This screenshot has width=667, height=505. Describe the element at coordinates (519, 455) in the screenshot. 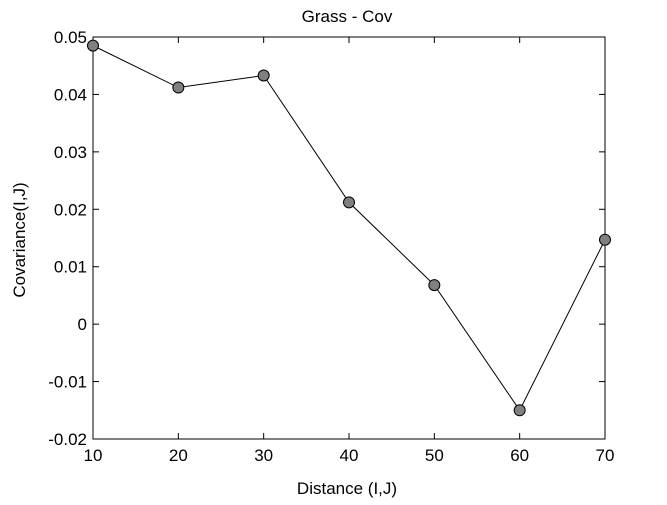

I see `x-tick-label: 60` at that location.